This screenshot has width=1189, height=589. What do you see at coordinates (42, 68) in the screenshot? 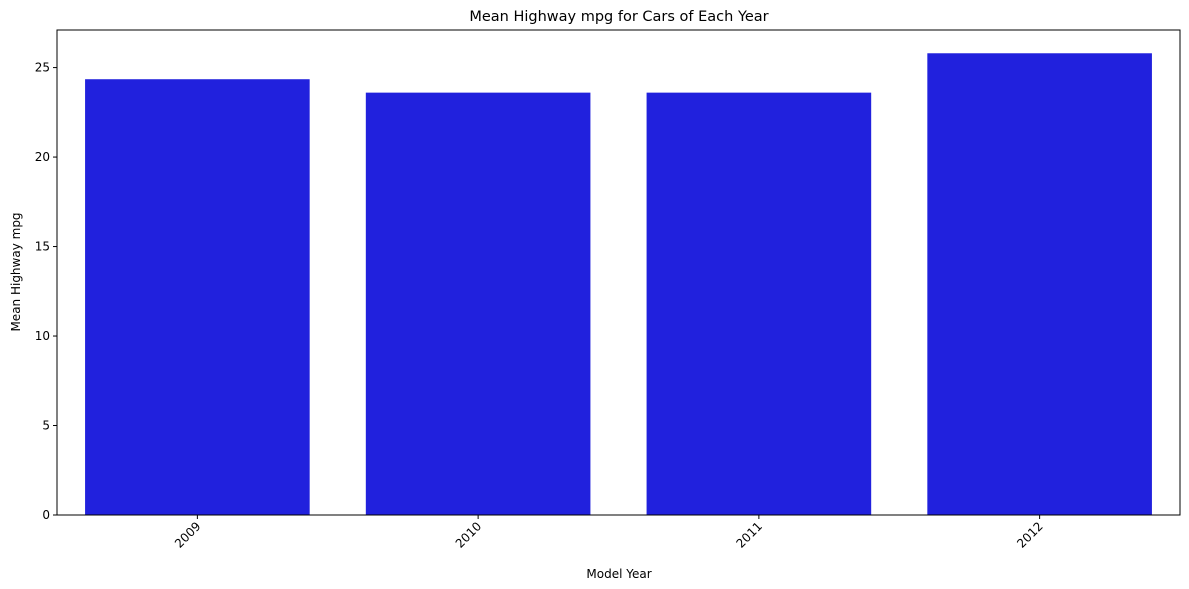
I see `y-tick-label-25: 25` at bounding box center [42, 68].